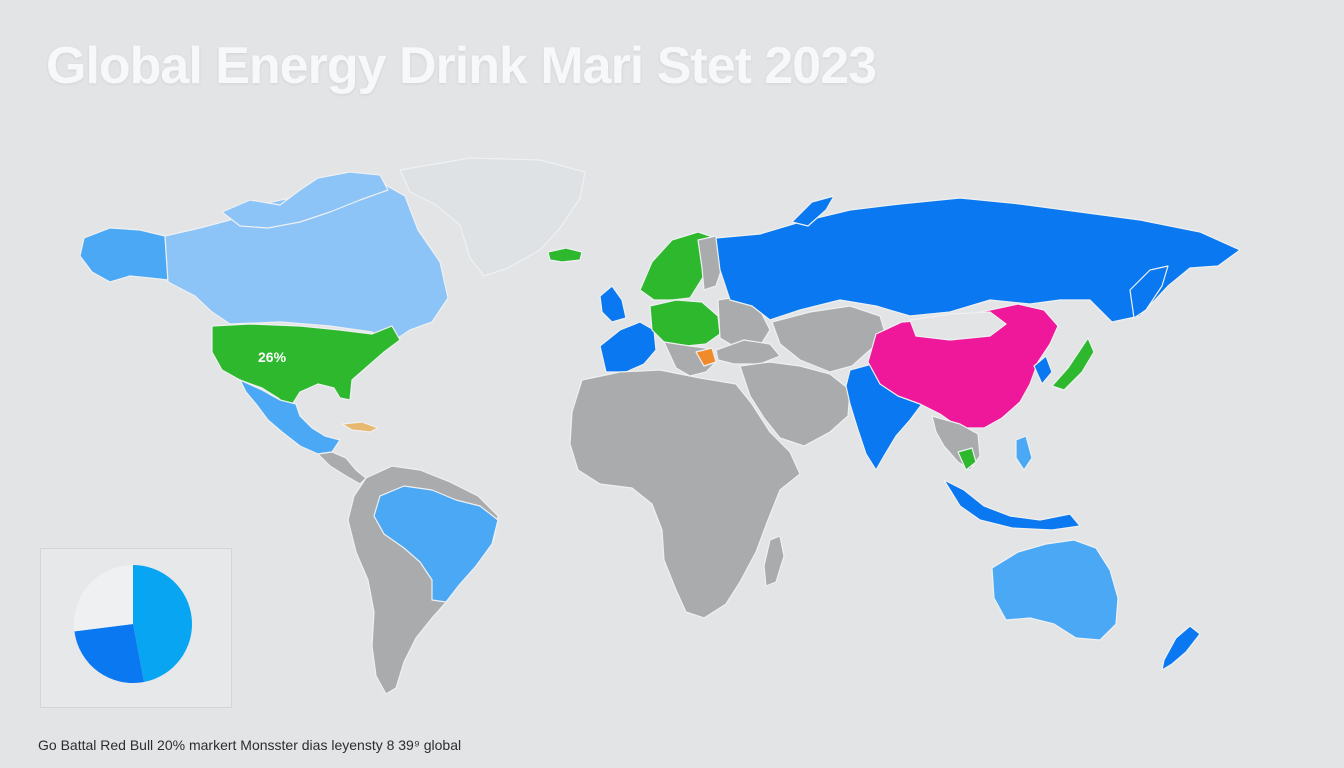 This screenshot has height=768, width=1344. I want to click on japan, so click(1073, 364).